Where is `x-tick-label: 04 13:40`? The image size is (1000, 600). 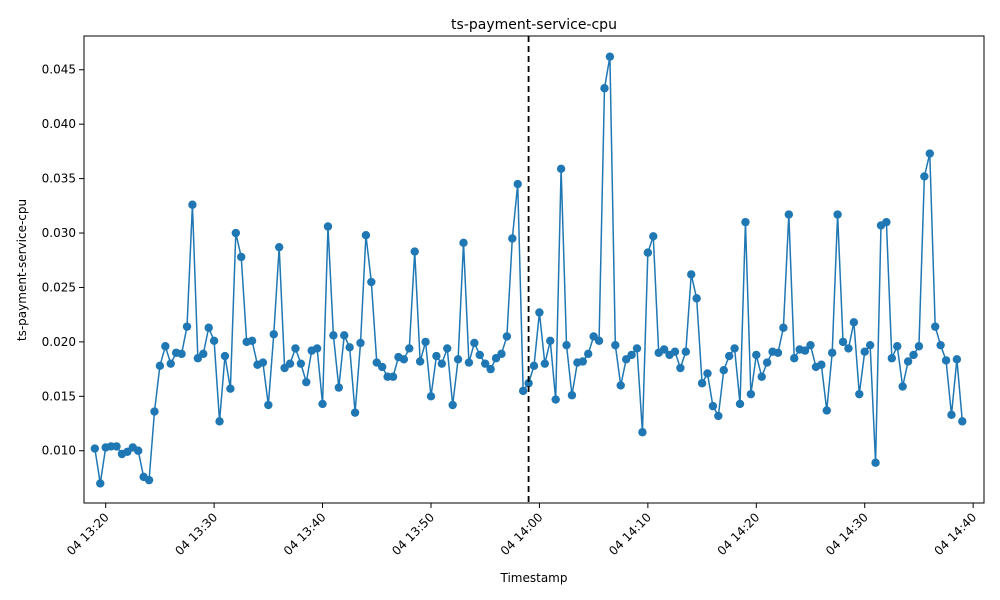
x-tick-label: 04 13:40 is located at coordinates (305, 534).